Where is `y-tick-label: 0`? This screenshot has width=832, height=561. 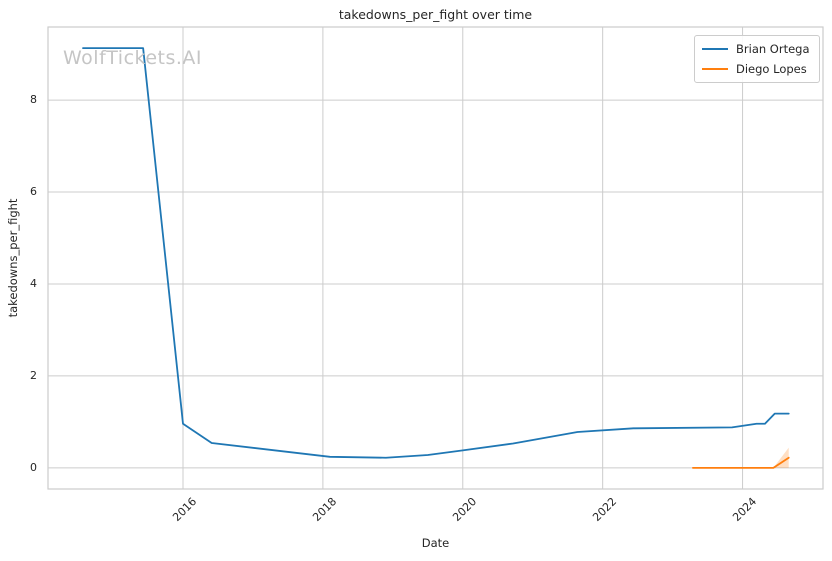 y-tick-label: 0 is located at coordinates (33, 467).